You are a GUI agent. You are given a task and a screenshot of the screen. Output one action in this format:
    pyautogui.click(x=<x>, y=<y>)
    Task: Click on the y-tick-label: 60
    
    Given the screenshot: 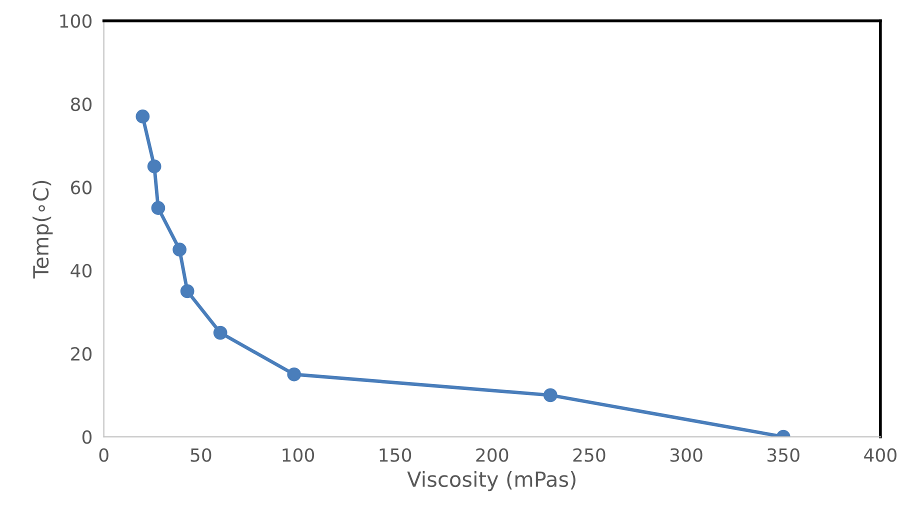 What is the action you would take?
    pyautogui.click(x=81, y=187)
    